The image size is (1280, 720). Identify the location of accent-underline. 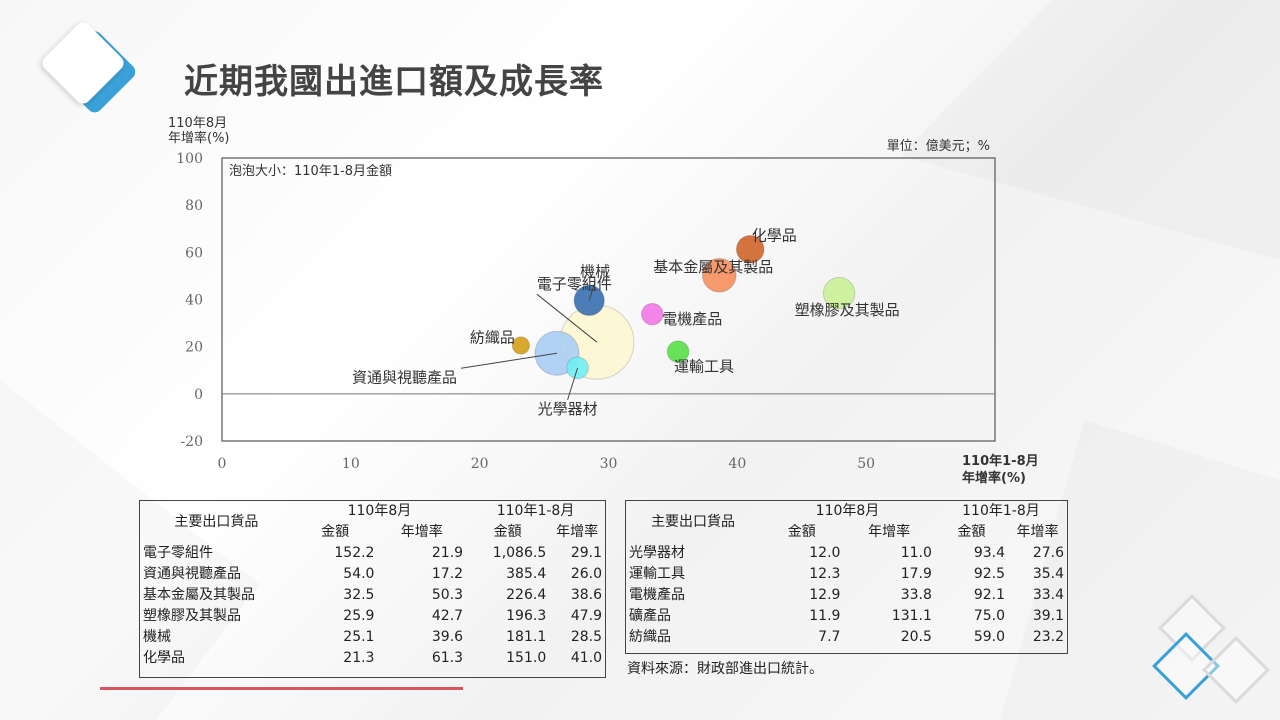
(281, 688).